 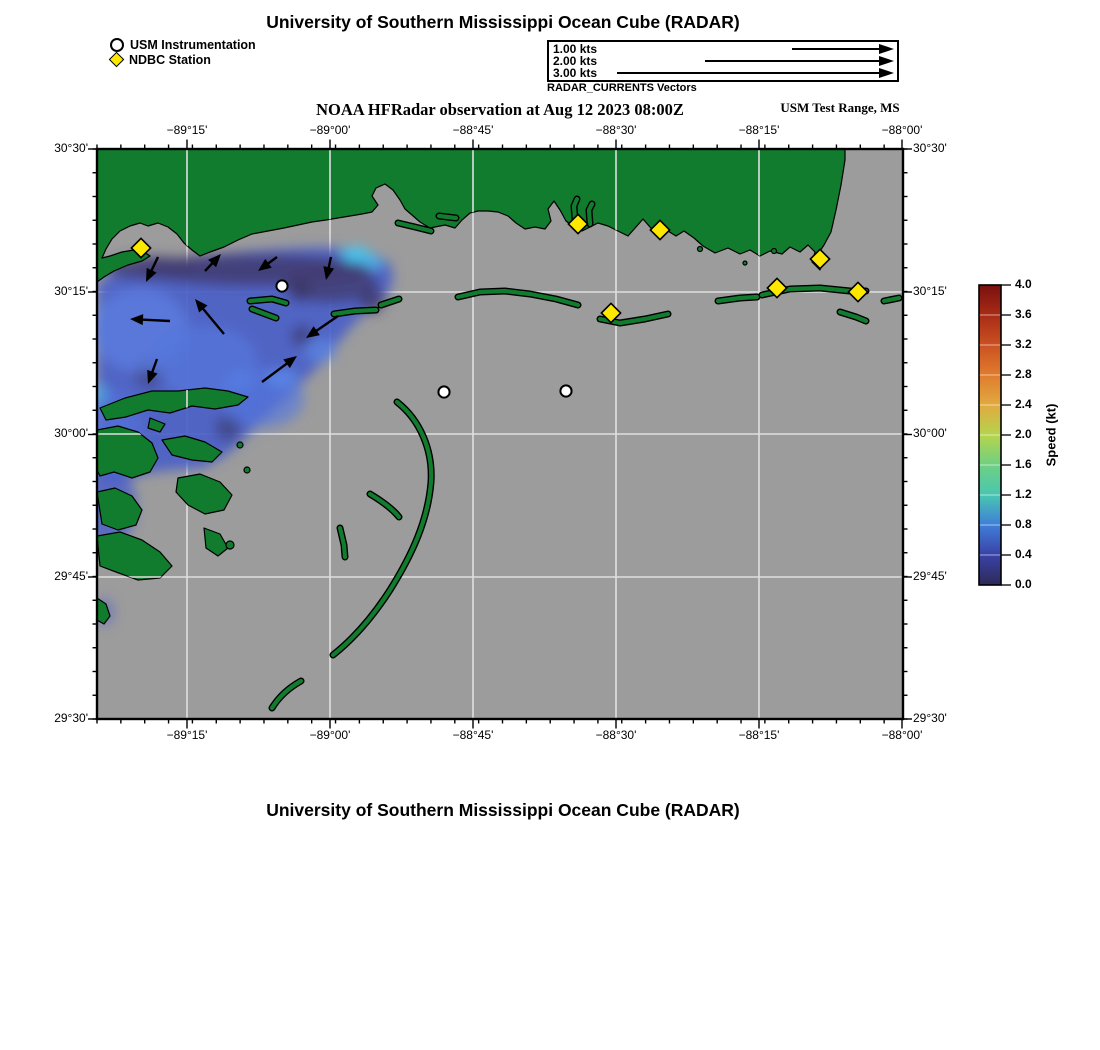 What do you see at coordinates (994, 435) in the screenshot?
I see `colorbar` at bounding box center [994, 435].